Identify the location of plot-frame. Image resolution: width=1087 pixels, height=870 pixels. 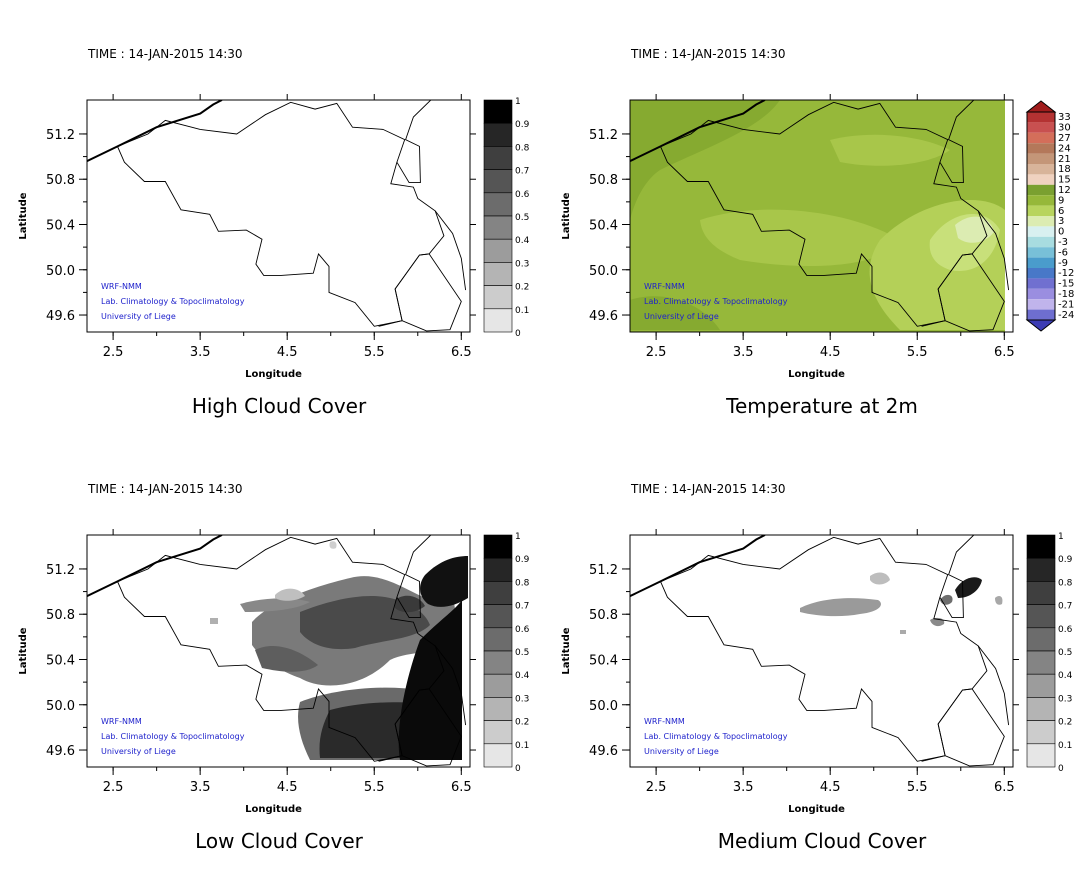
(278, 216).